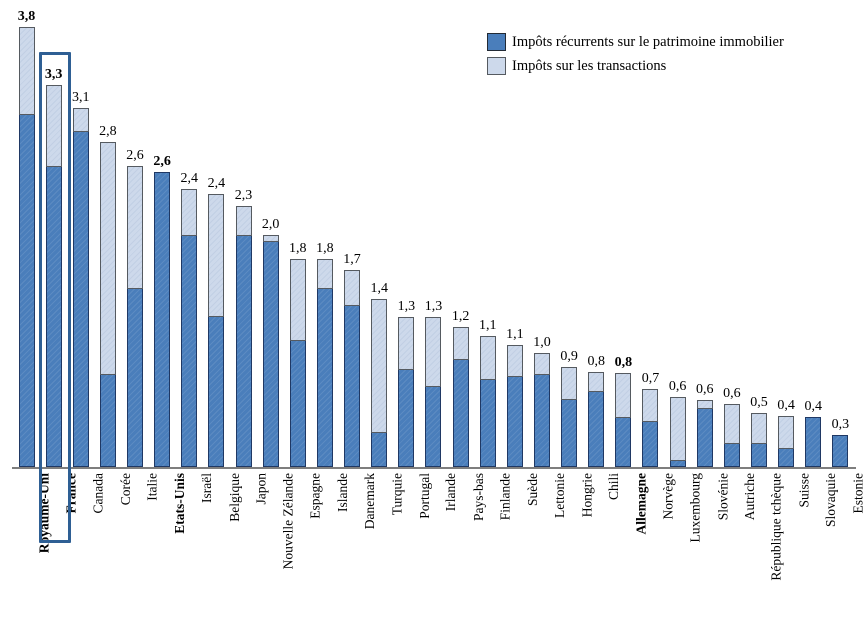 The width and height of the screenshot is (866, 632). I want to click on value-label-allemagne: 0,8, so click(623, 362).